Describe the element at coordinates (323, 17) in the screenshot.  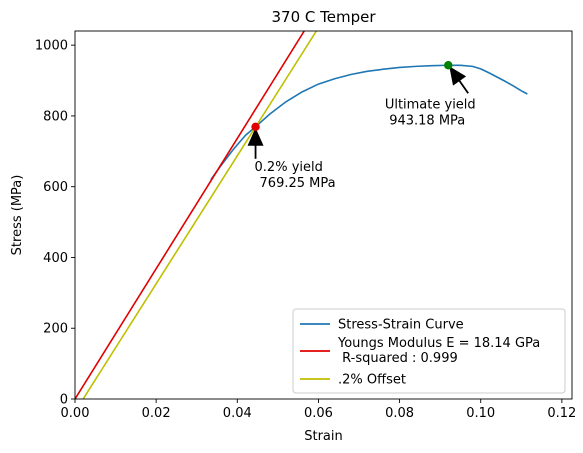
I see `chart-title: 370 C Temper` at that location.